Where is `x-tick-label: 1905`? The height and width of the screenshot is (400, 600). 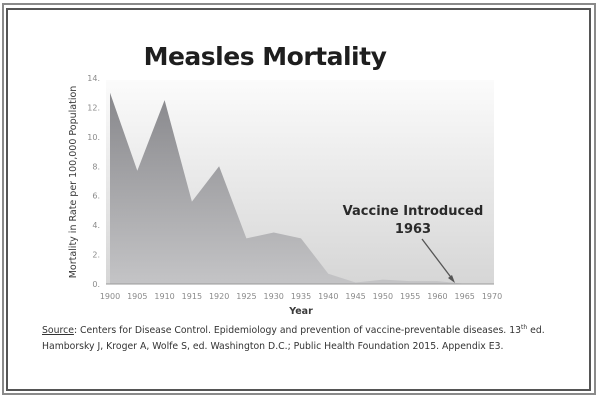
x-tick-label: 1905 is located at coordinates (137, 296).